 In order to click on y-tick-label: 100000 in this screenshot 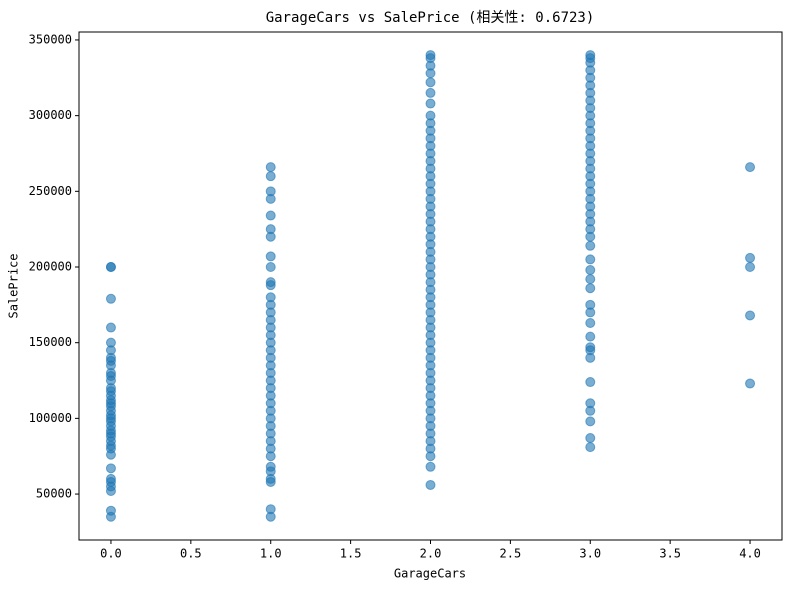, I will do `click(50, 418)`.